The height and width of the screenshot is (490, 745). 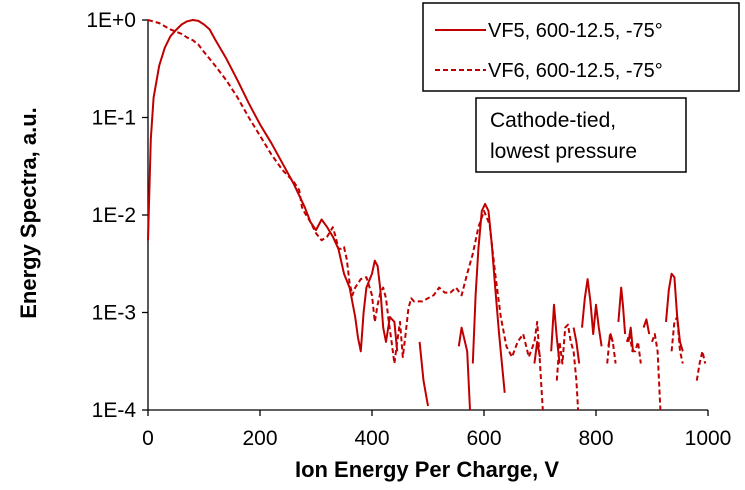 What do you see at coordinates (28, 213) in the screenshot?
I see `y-axis-title: Energy Spectra, a.u.` at bounding box center [28, 213].